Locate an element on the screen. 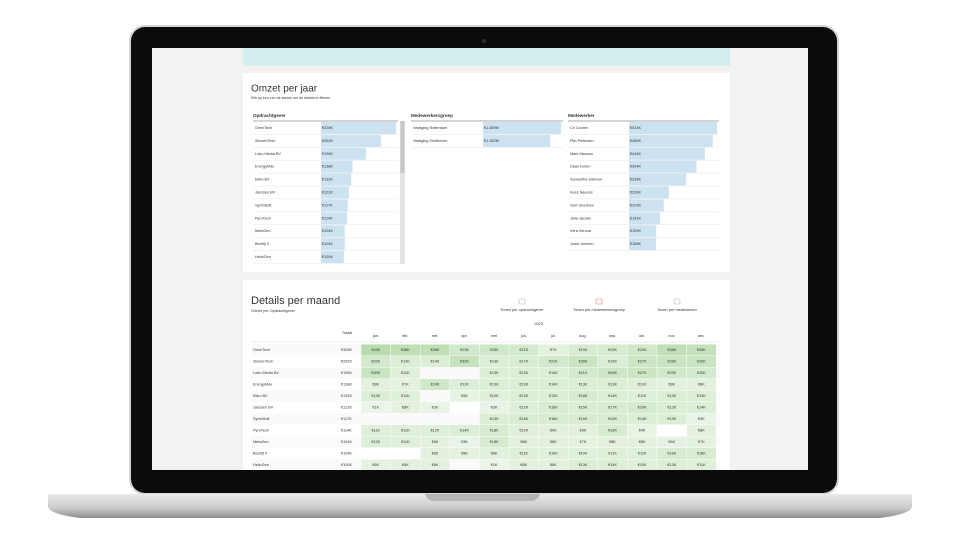 Image resolution: width=960 pixels, height=548 pixels. row-name: Daan Doren is located at coordinates (580, 167).